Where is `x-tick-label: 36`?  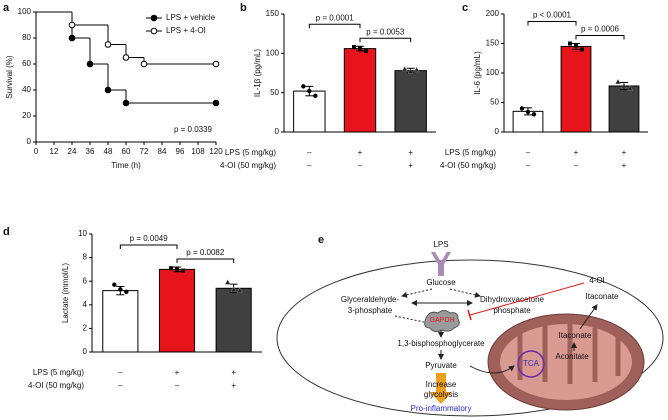
x-tick-label: 36 is located at coordinates (90, 151).